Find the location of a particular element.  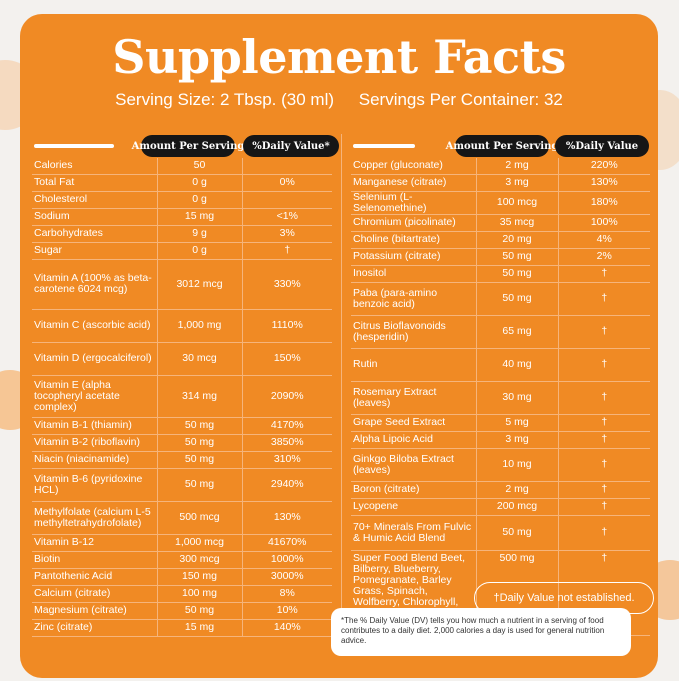

daily-value-header: %Daily Value* is located at coordinates (291, 146).